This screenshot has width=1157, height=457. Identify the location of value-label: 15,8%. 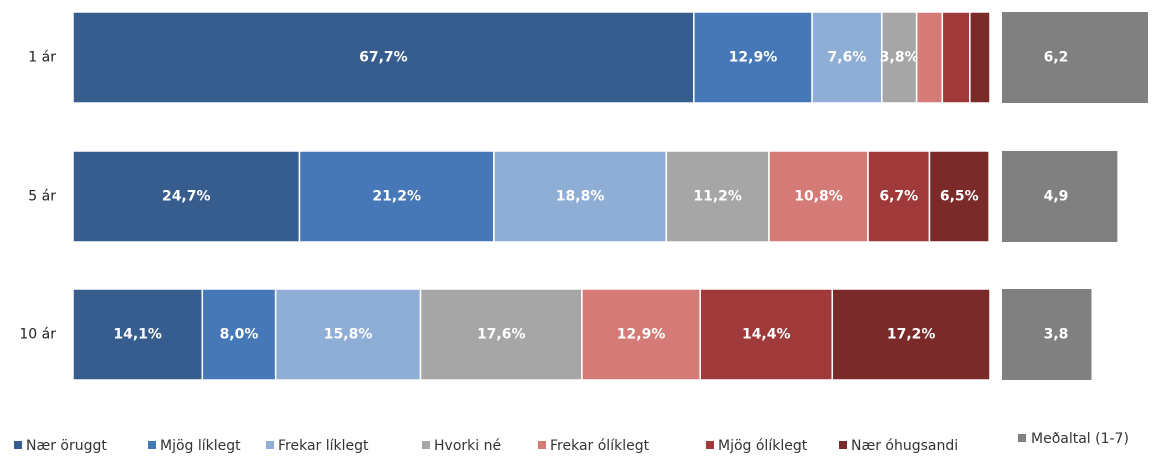
(348, 335).